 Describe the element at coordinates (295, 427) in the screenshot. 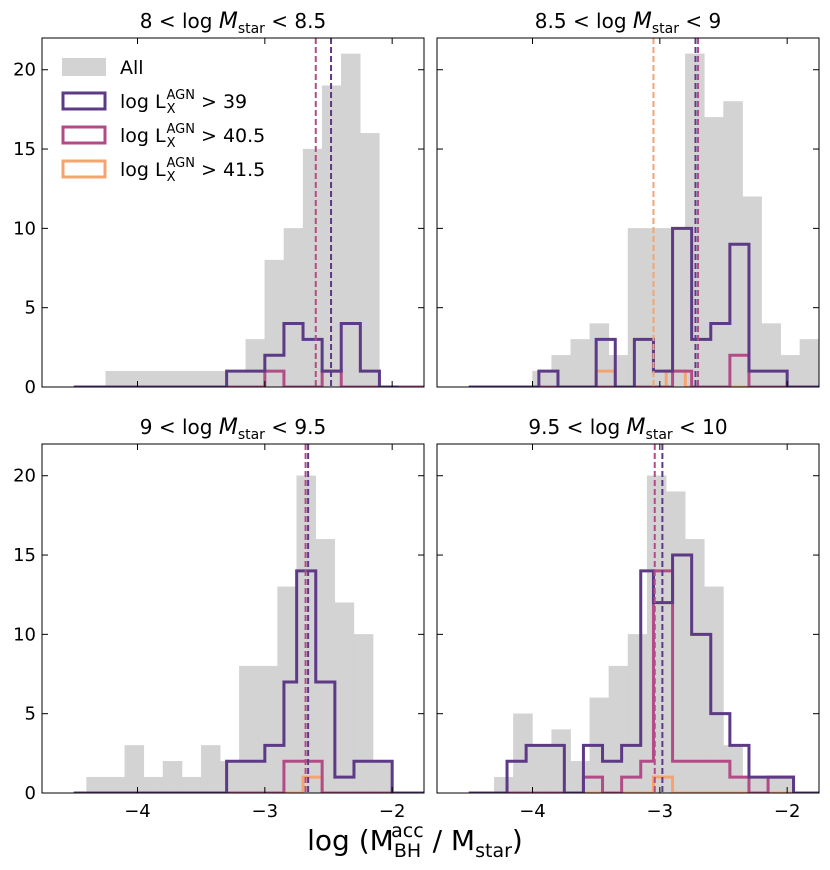

I see `panel-title-post: < 9.5` at that location.